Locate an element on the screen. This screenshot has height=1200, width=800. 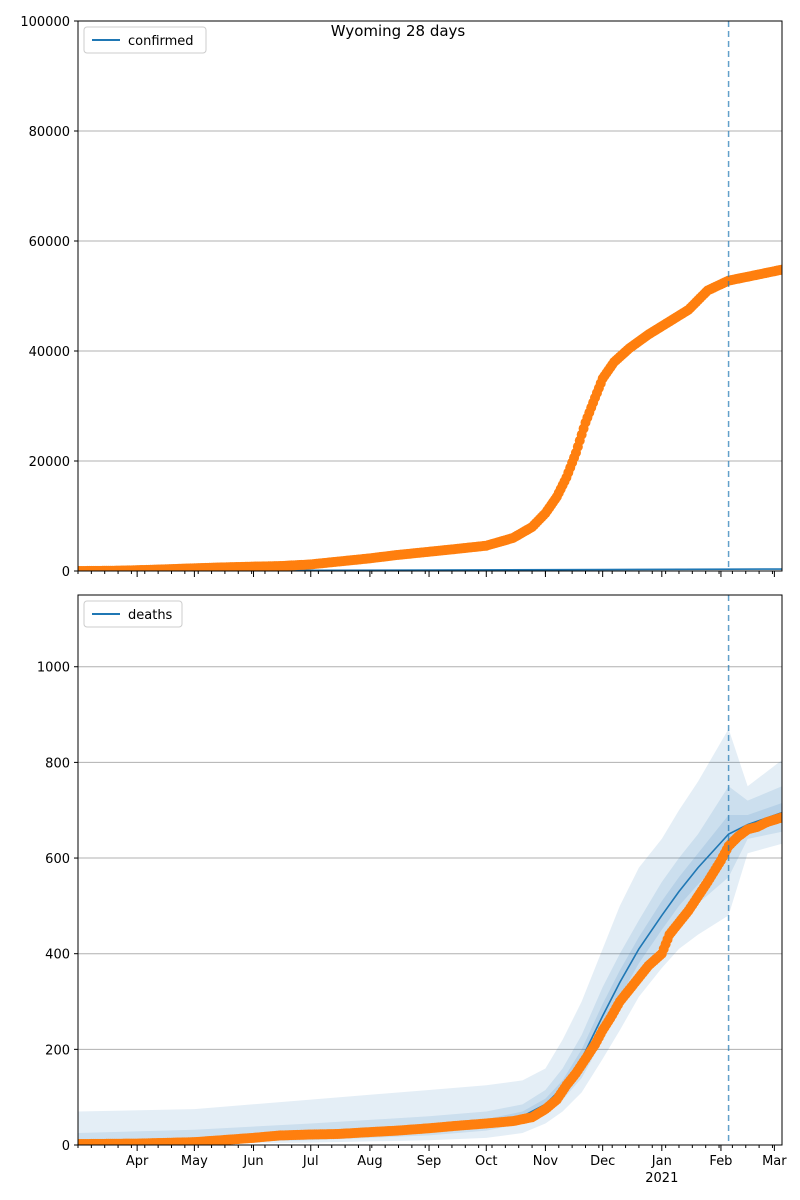
y-tick-label: 20000 is located at coordinates (49, 462).